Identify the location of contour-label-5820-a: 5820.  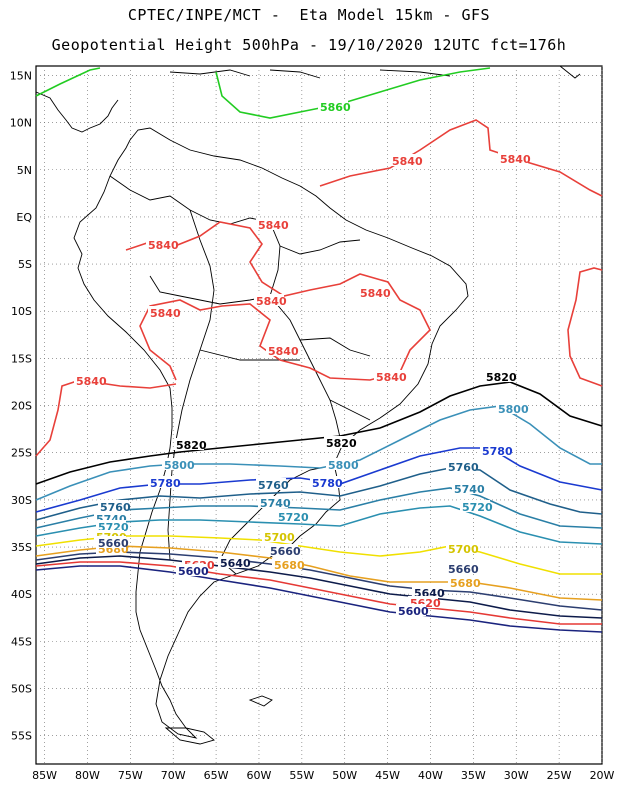
(501, 377).